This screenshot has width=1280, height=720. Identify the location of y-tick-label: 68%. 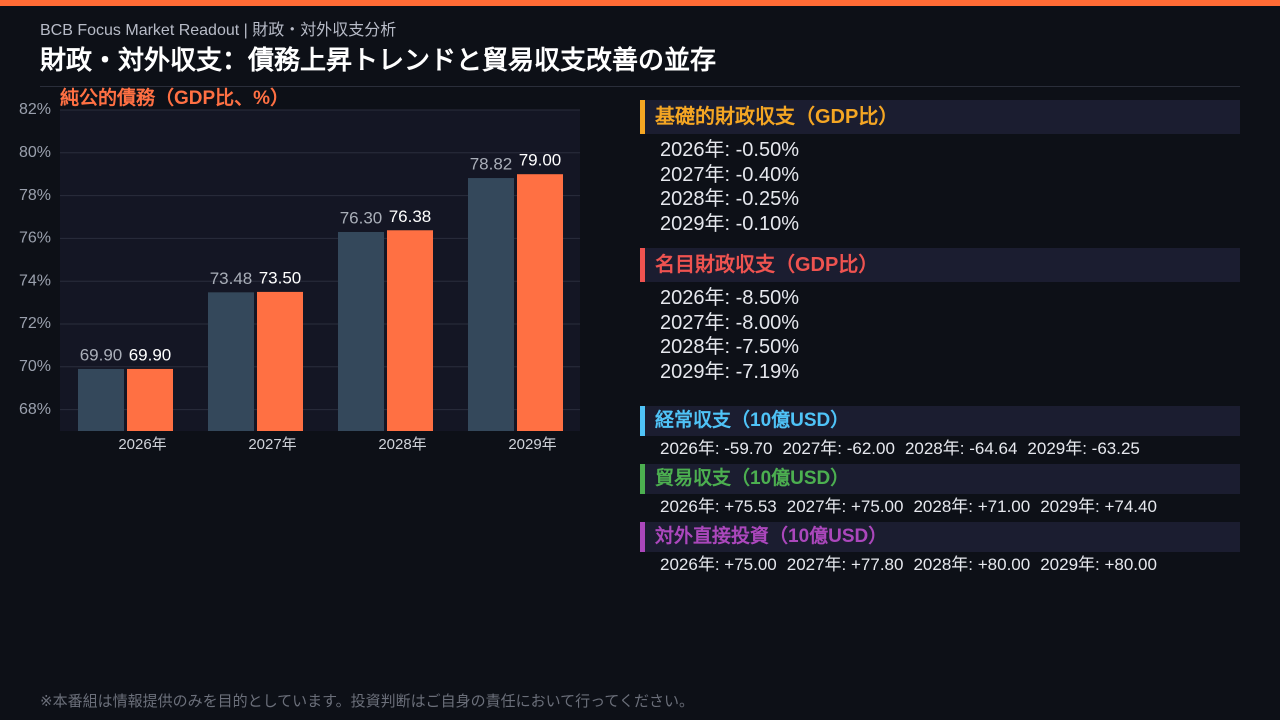
(35, 409).